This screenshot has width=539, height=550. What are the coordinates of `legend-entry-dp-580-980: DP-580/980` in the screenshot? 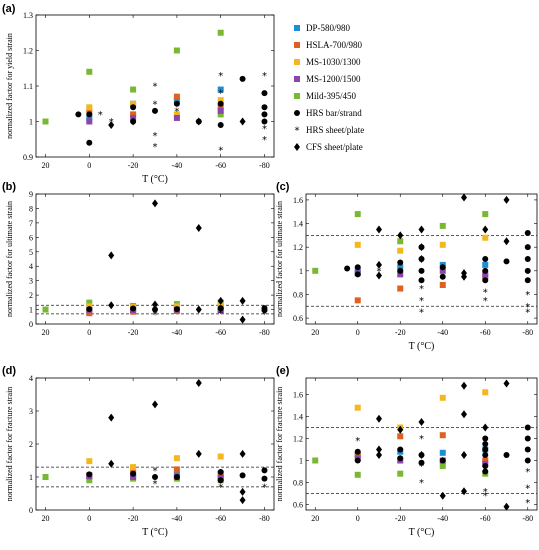 It's located at (328, 28).